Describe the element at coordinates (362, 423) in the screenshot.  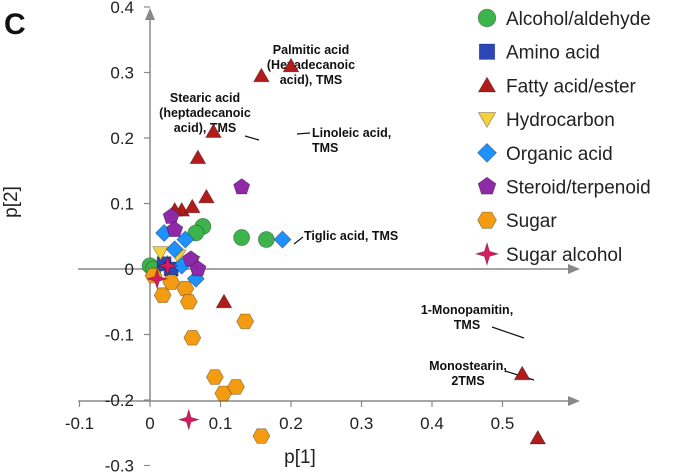
I see `x-tick-label: 0.3` at that location.